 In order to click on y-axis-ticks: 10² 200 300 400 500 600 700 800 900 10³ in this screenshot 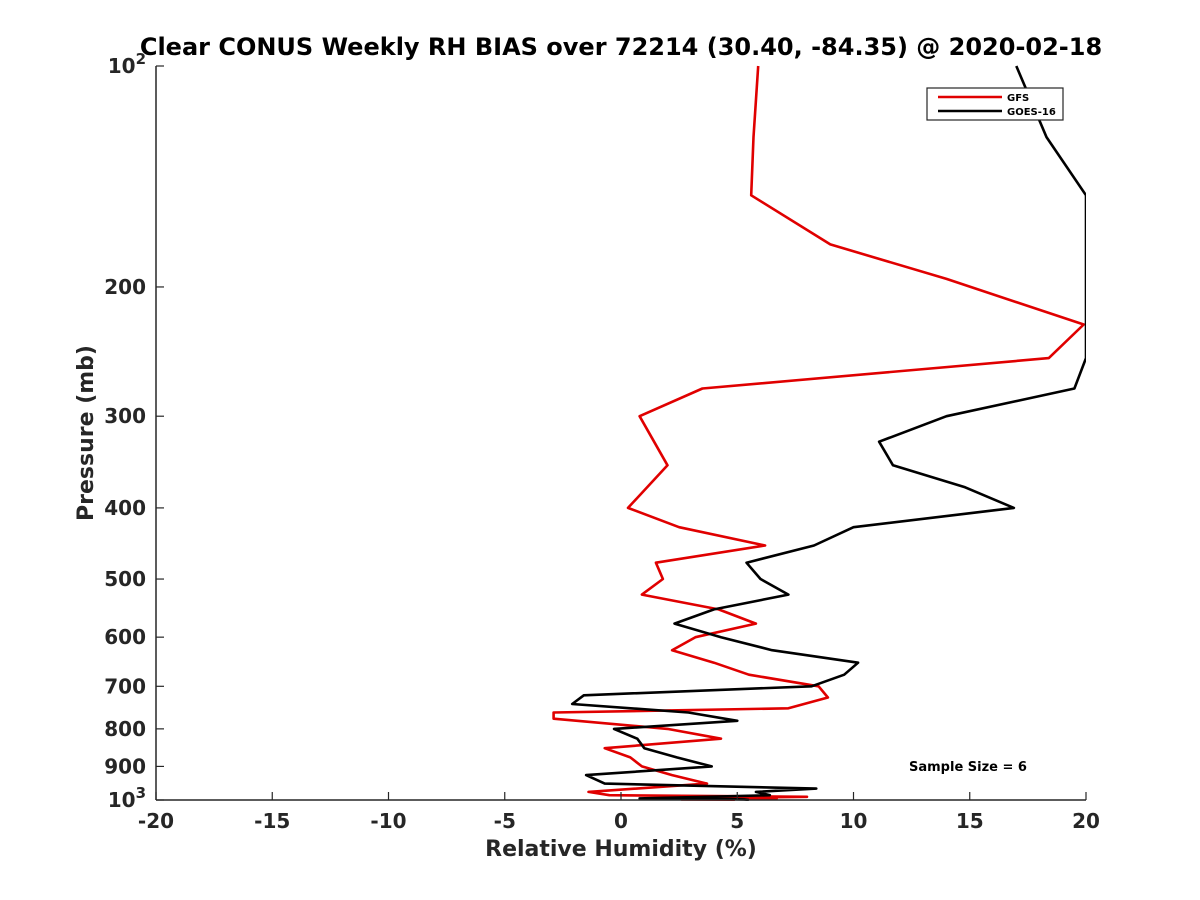, I will do `click(134, 431)`.